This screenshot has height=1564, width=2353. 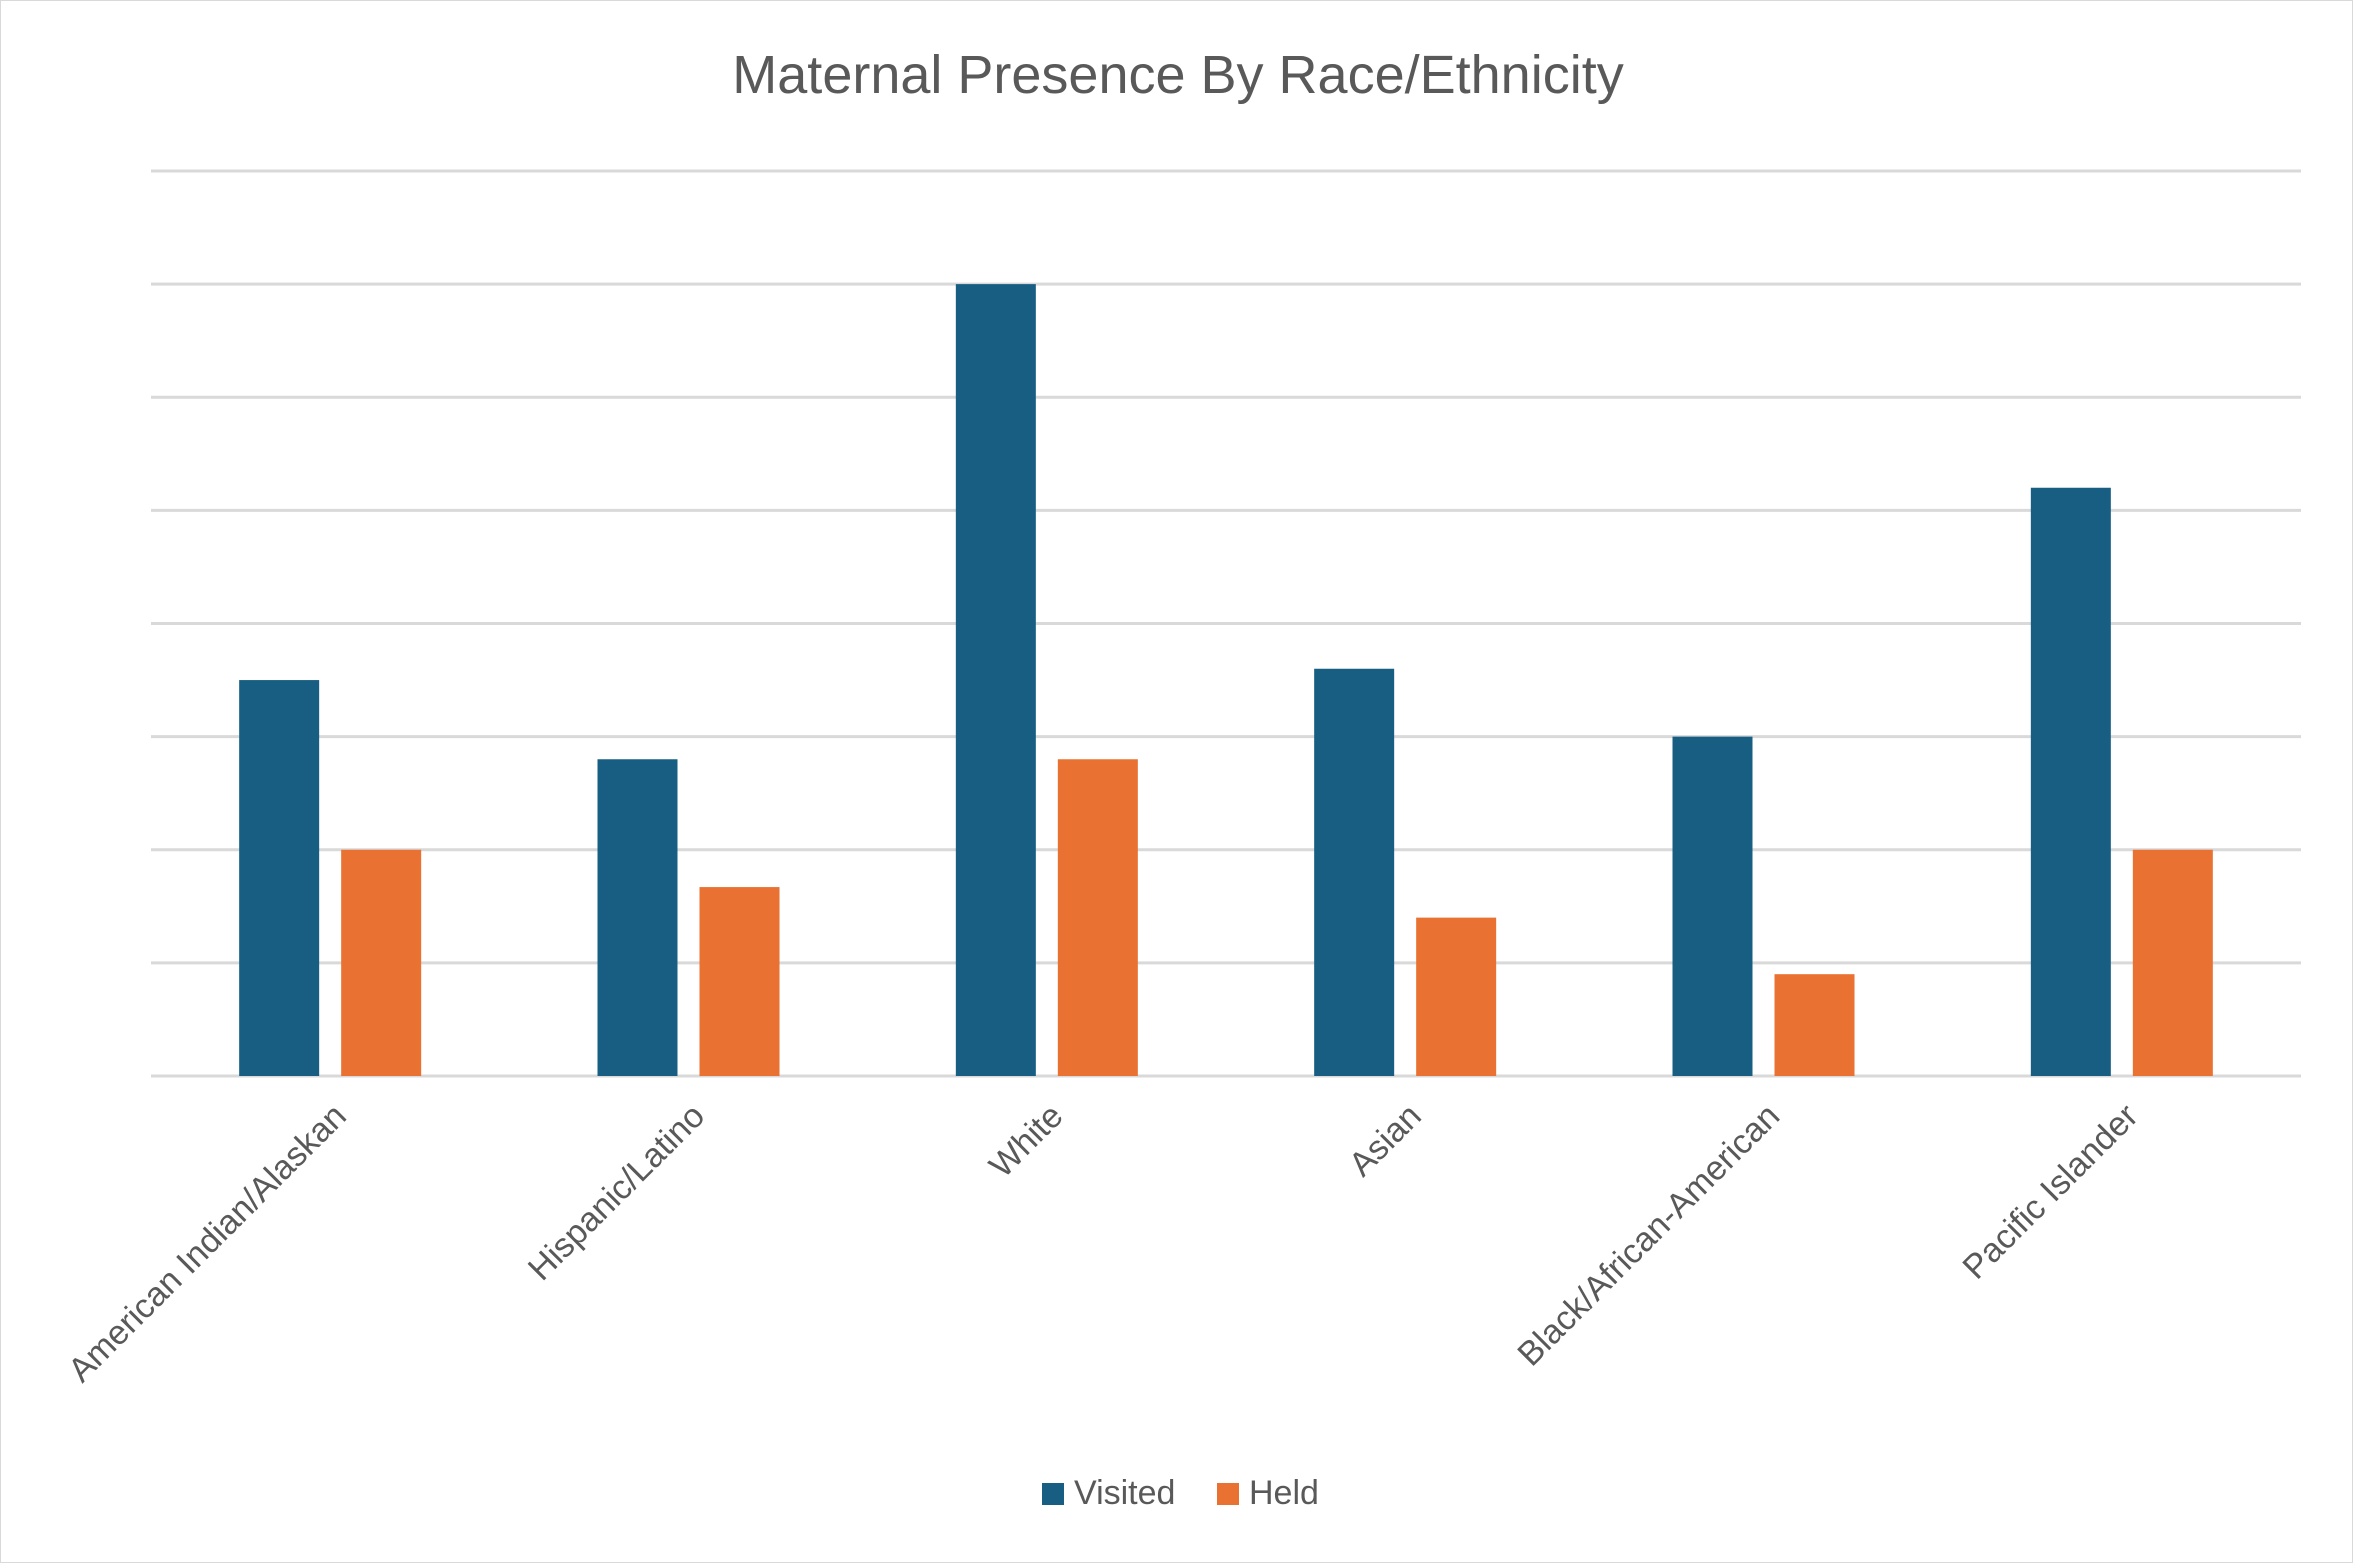 I want to click on legend-swatch-visited, so click(x=1053, y=1494).